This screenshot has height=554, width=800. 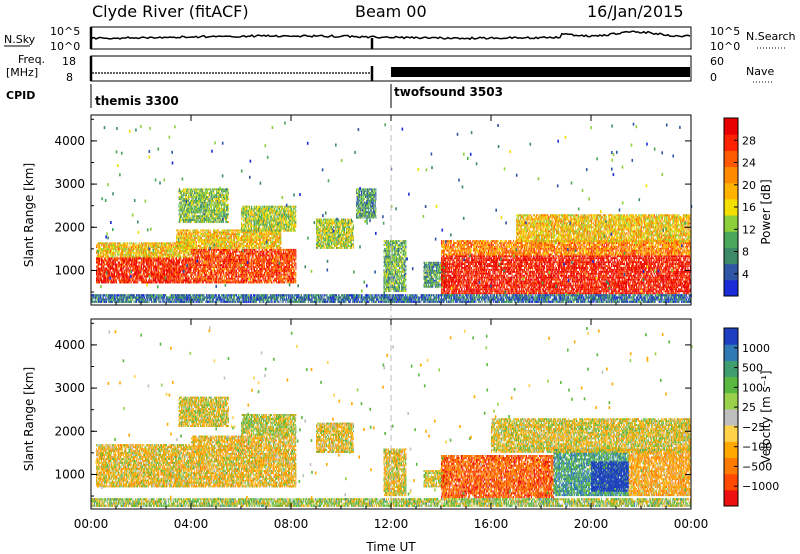 What do you see at coordinates (771, 36) in the screenshot?
I see `nsearch-label: N.Search` at bounding box center [771, 36].